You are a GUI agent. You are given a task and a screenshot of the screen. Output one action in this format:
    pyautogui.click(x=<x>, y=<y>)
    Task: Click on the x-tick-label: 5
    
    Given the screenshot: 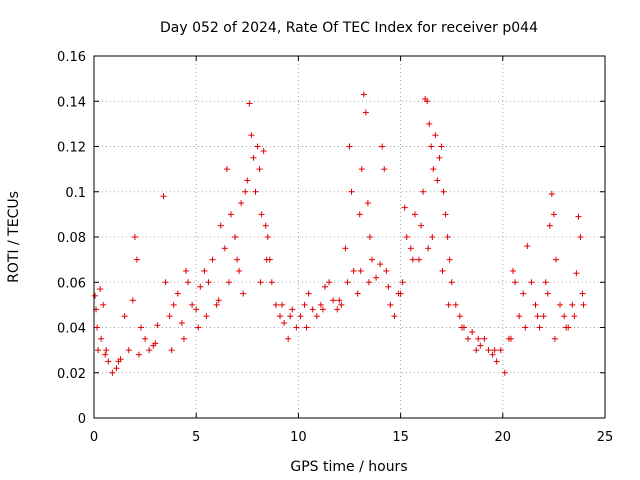 What is the action you would take?
    pyautogui.click(x=196, y=437)
    